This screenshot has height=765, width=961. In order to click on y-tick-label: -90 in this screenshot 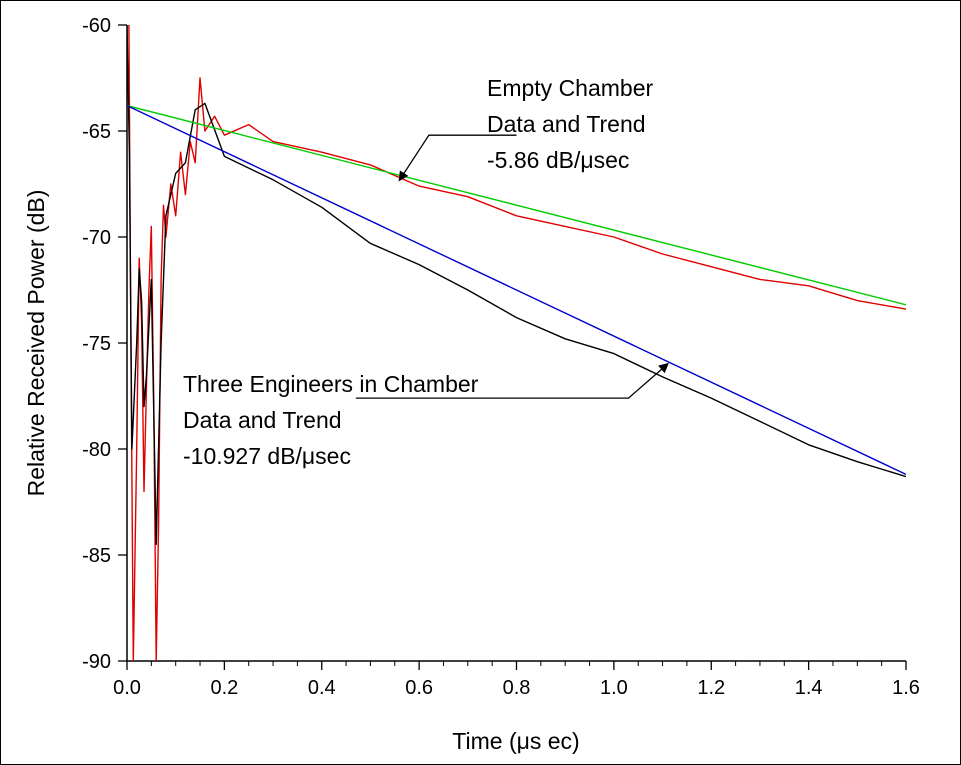, I will do `click(96, 662)`.